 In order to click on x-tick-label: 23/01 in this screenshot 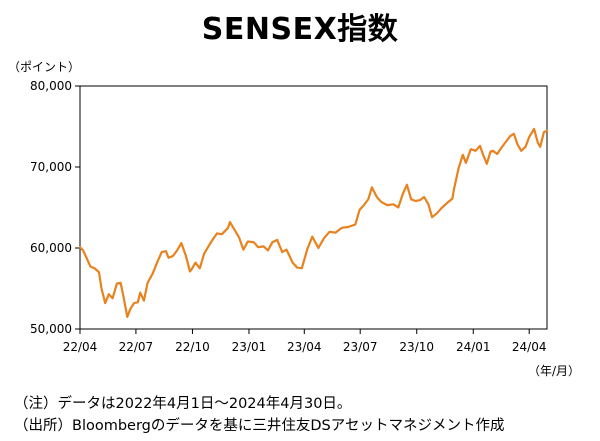, I will do `click(249, 347)`.